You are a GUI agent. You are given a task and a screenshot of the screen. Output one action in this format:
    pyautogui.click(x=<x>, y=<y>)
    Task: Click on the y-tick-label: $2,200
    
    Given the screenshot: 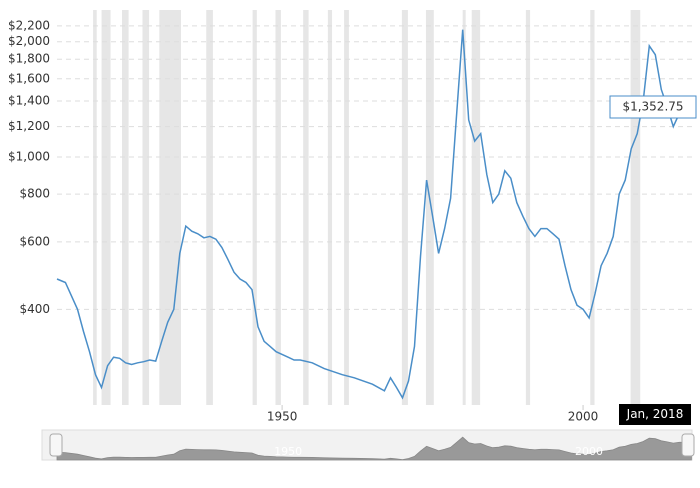 What is the action you would take?
    pyautogui.click(x=29, y=25)
    